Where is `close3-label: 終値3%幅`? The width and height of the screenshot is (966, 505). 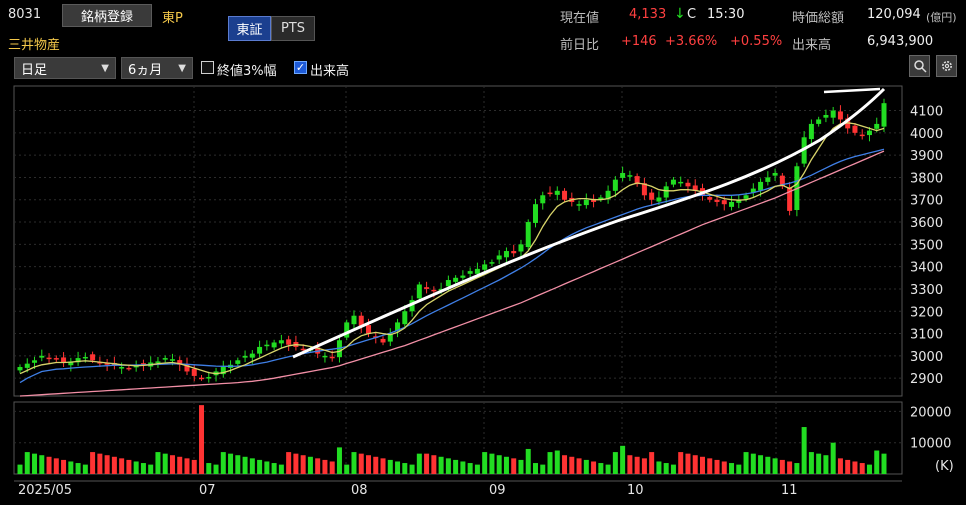
close3-label: 終値3%幅 is located at coordinates (247, 71).